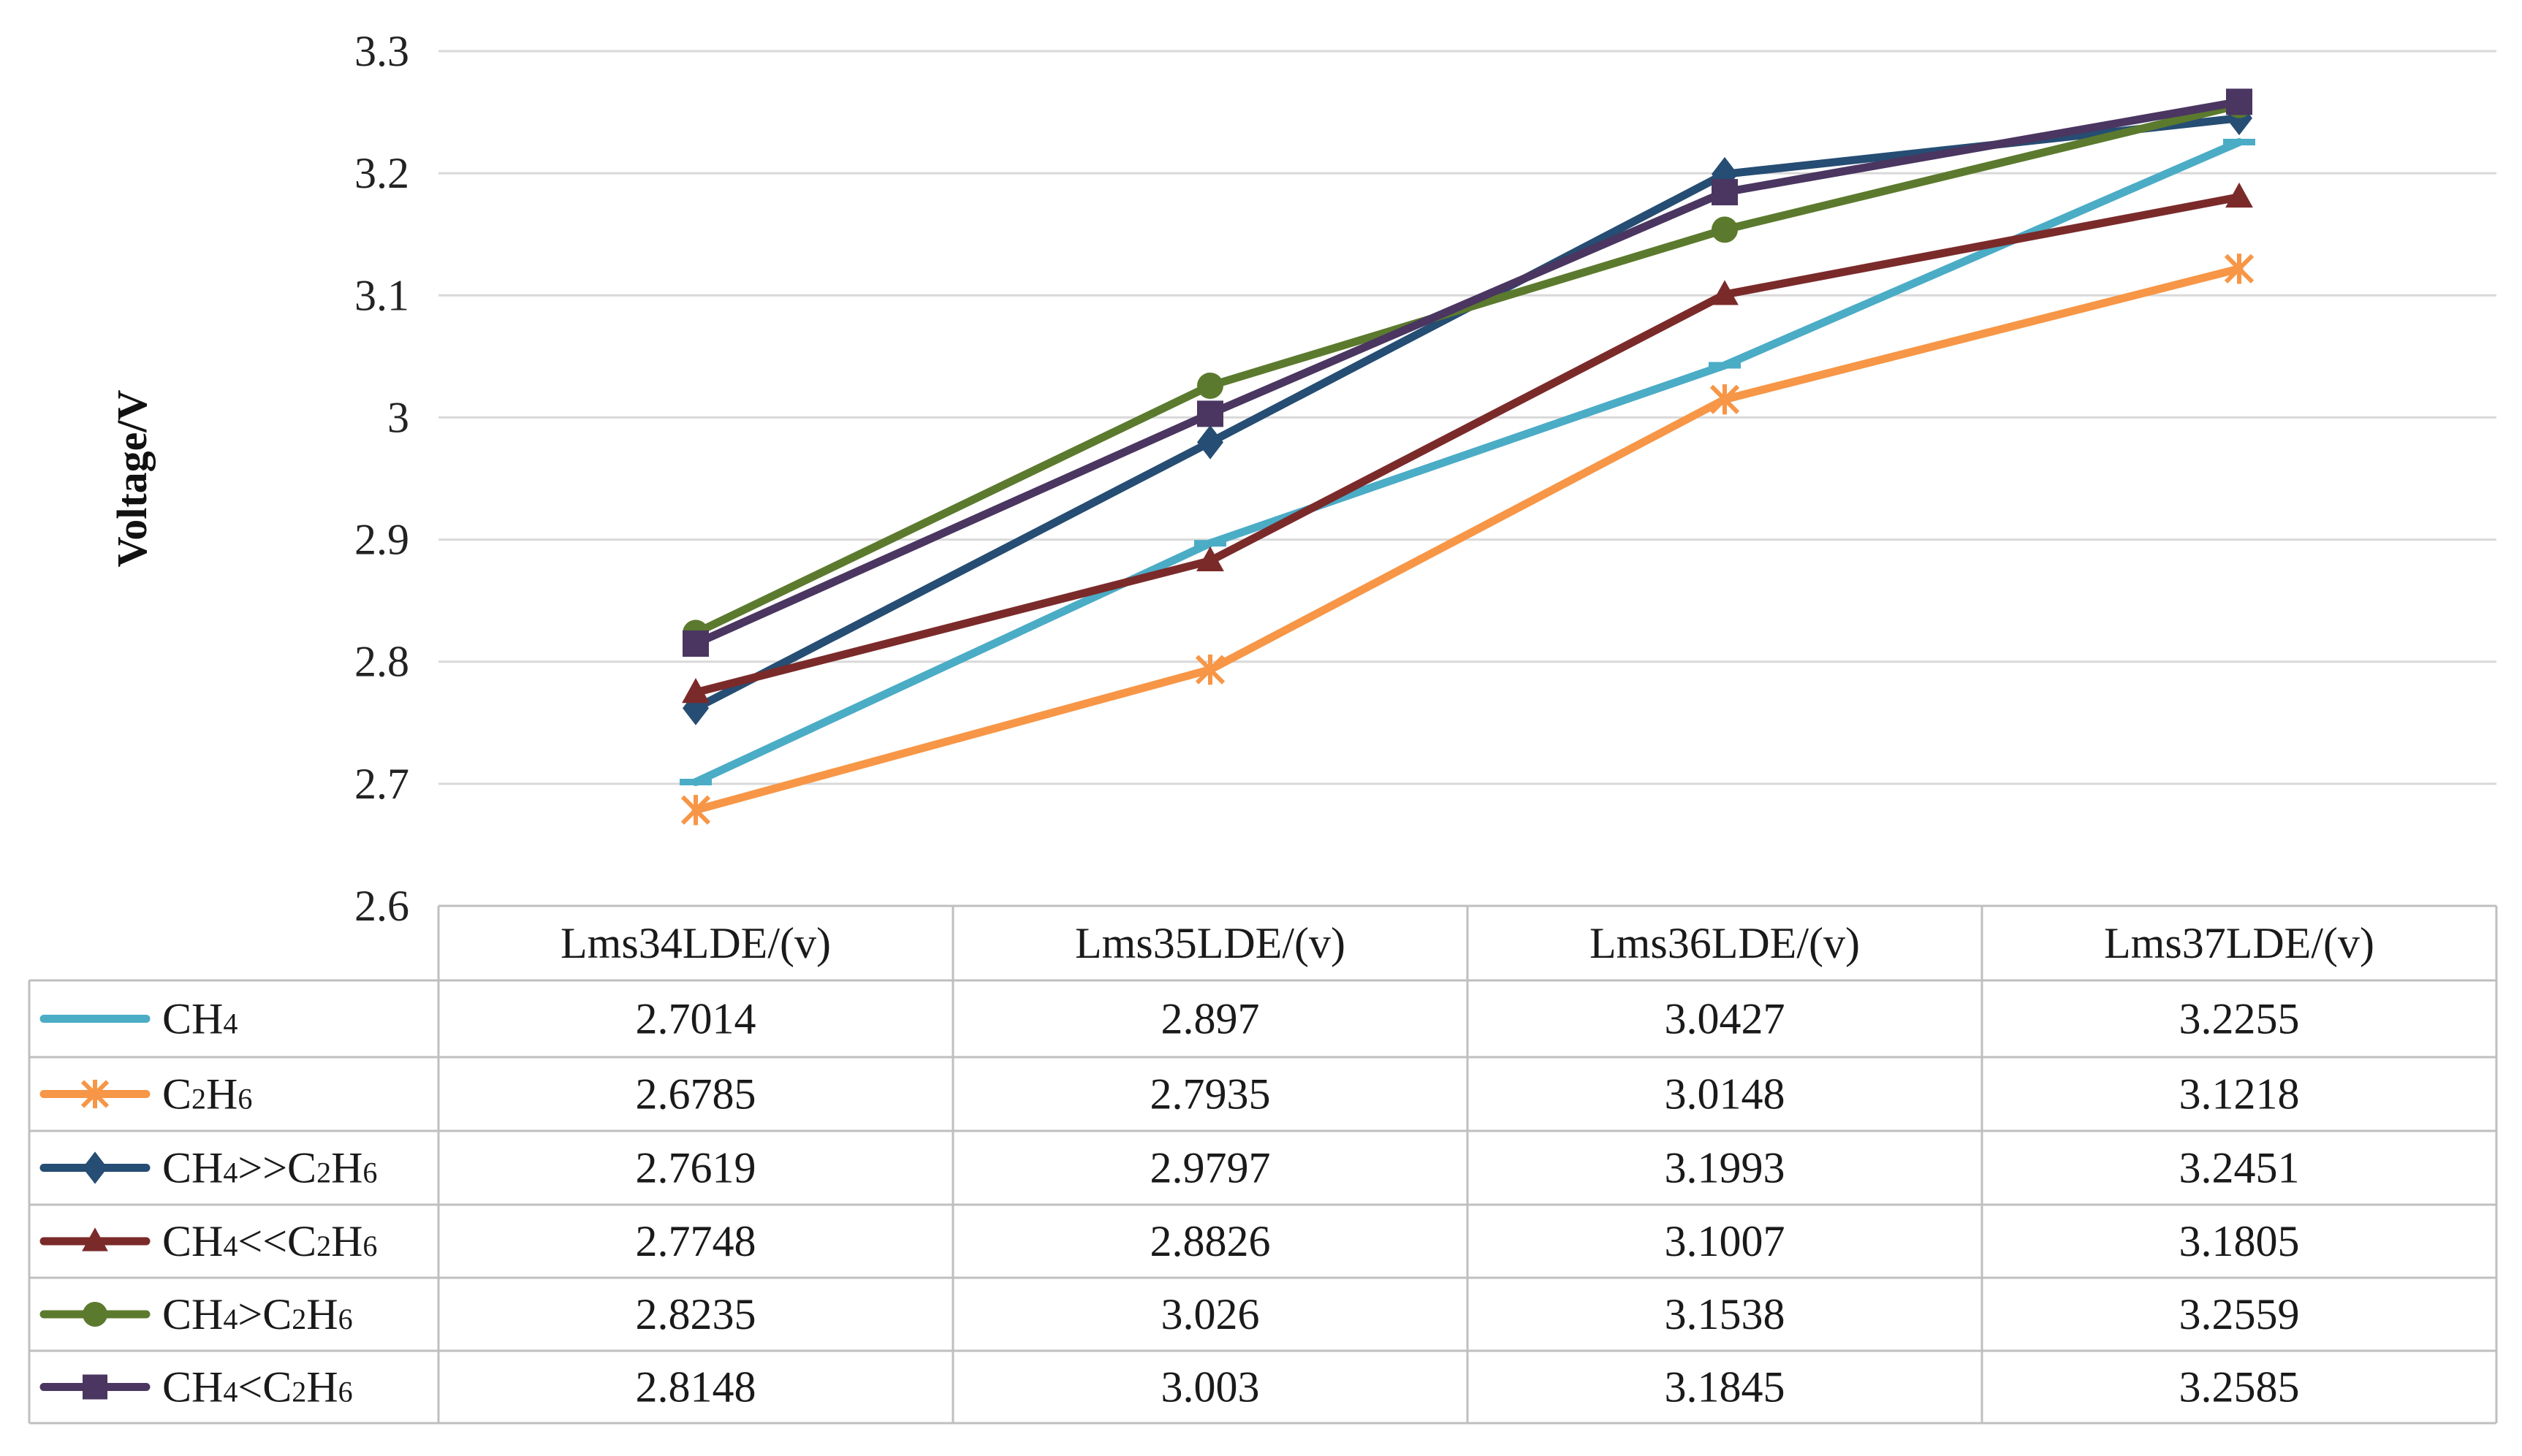  Describe the element at coordinates (1211, 1019) in the screenshot. I see `data-label: 2.897` at that location.